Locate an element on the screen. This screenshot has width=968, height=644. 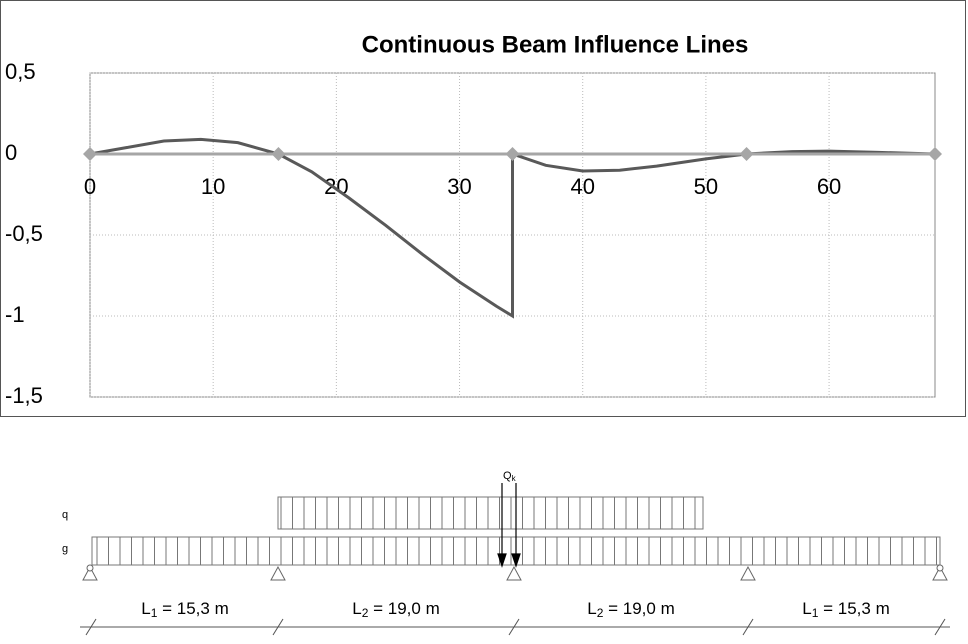
x-tick-label: 50 is located at coordinates (706, 186).